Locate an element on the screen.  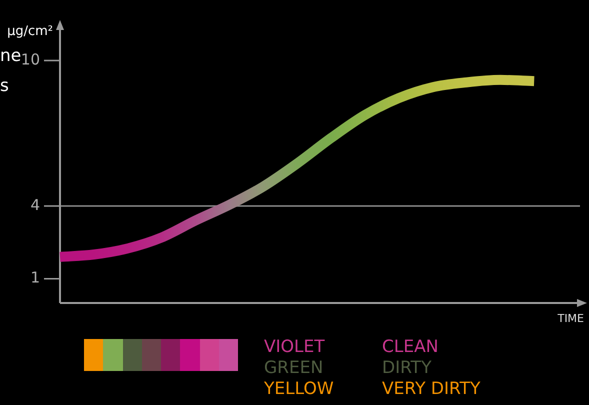
x-axis-title: TIME is located at coordinates (570, 318).